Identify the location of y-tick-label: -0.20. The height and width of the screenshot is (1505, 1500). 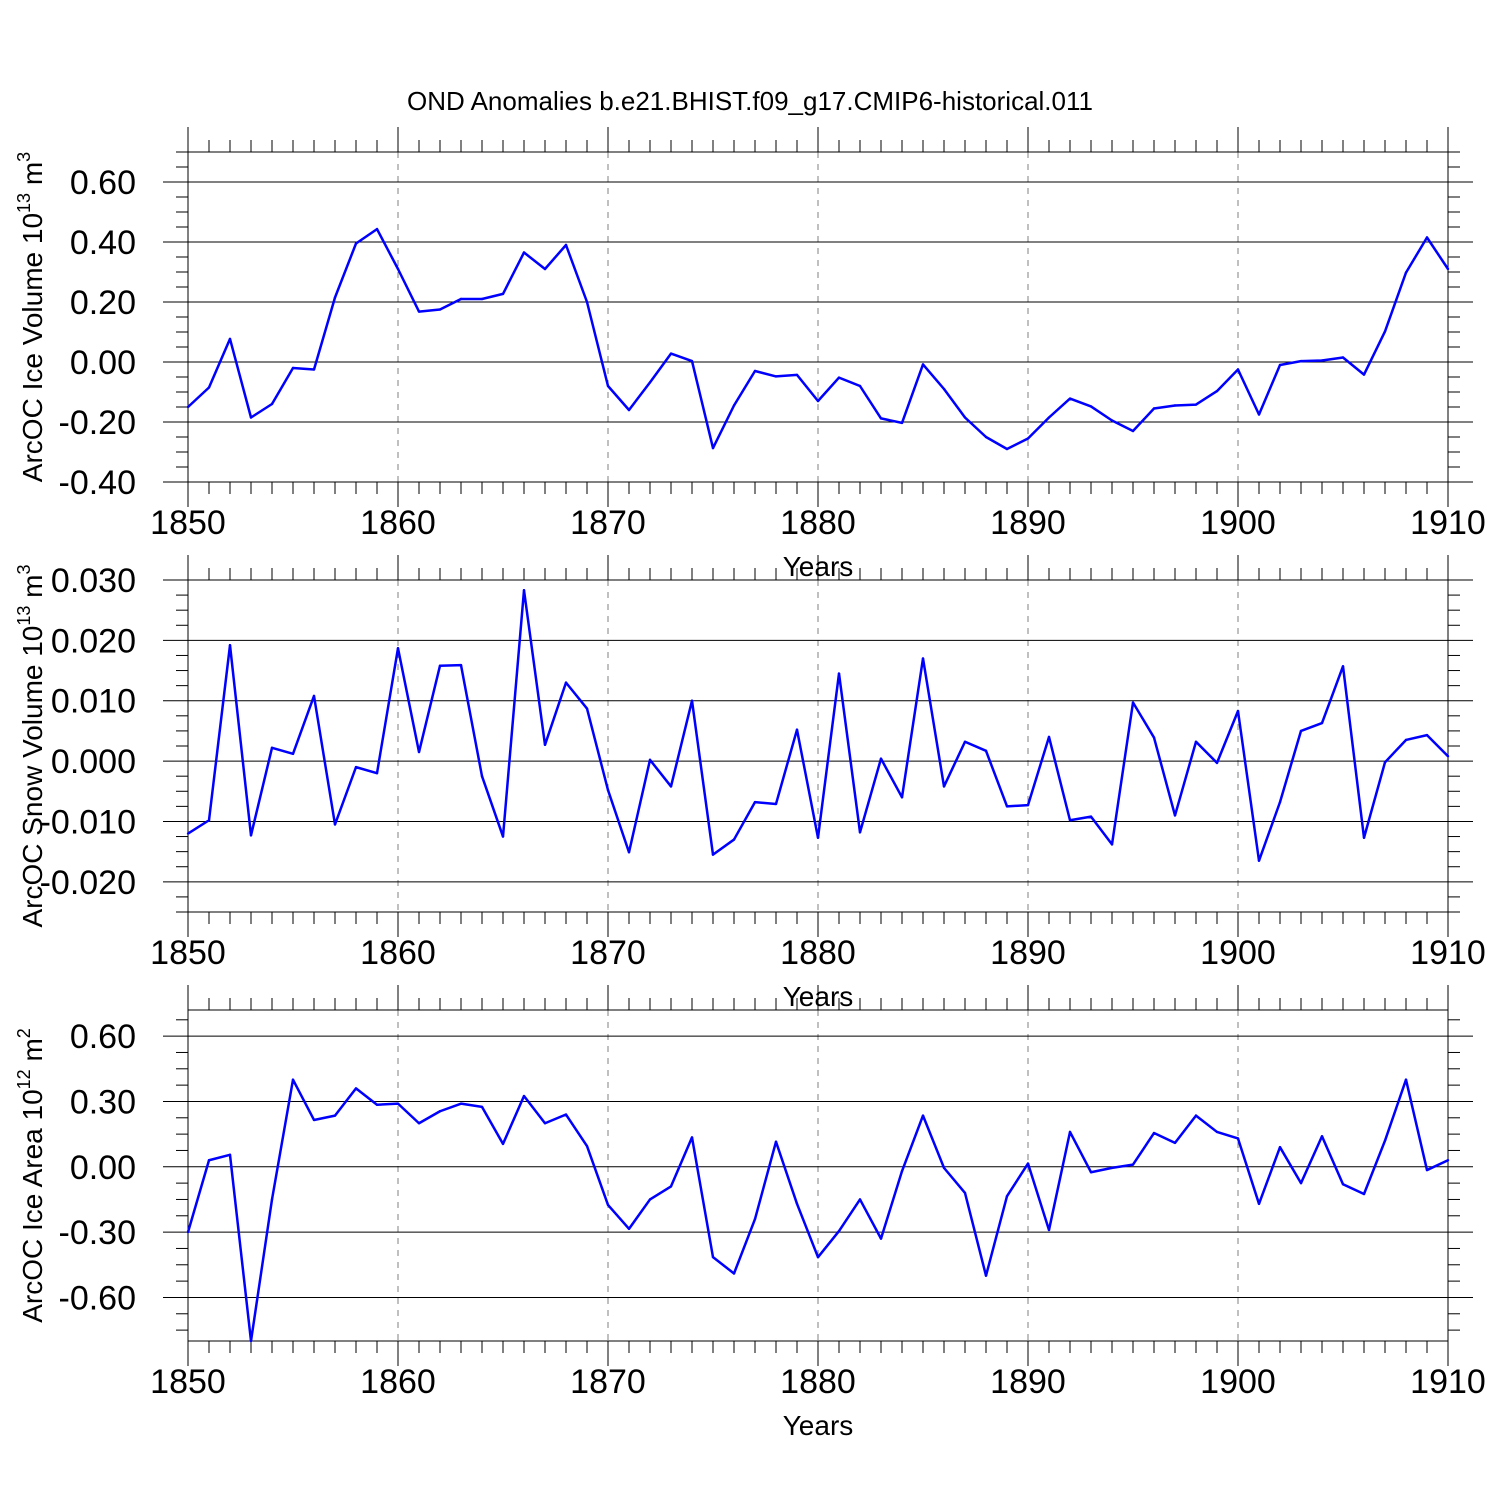
(98, 423).